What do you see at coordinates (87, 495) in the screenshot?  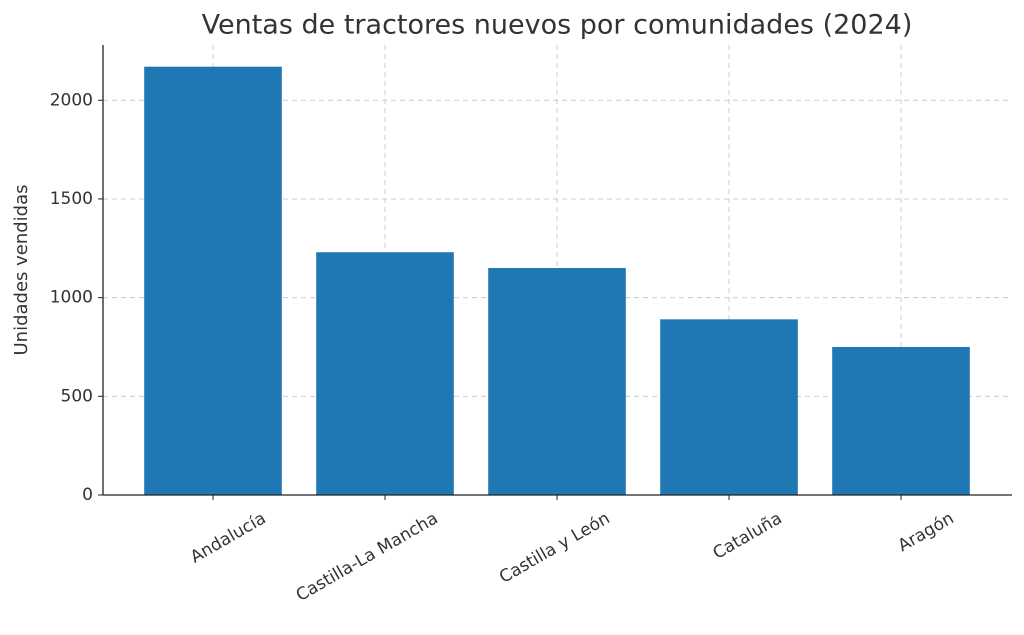 I see `y-tick-label: 0` at bounding box center [87, 495].